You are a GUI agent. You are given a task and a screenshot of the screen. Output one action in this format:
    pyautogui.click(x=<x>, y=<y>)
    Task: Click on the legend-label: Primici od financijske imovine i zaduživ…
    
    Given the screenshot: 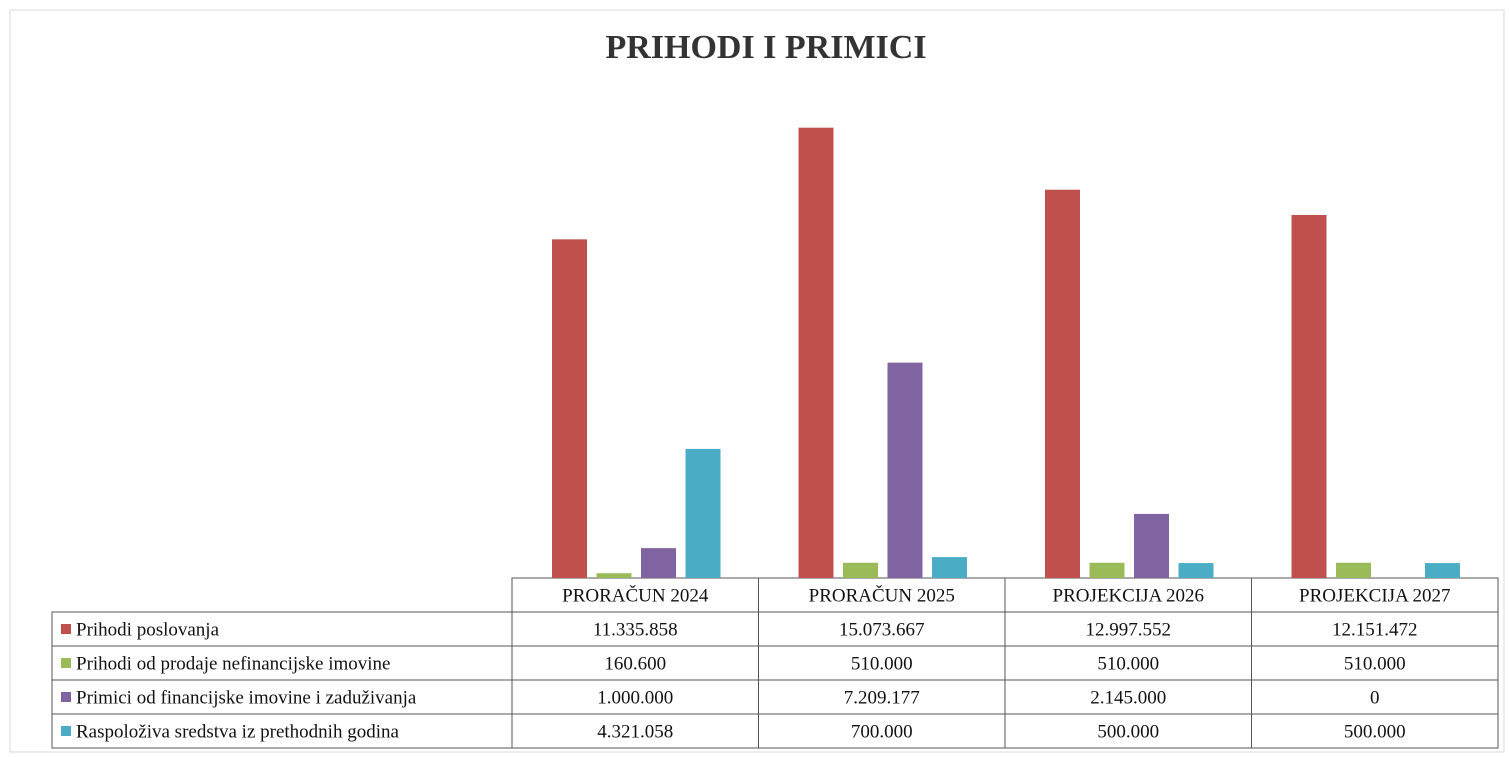 What is the action you would take?
    pyautogui.click(x=246, y=697)
    